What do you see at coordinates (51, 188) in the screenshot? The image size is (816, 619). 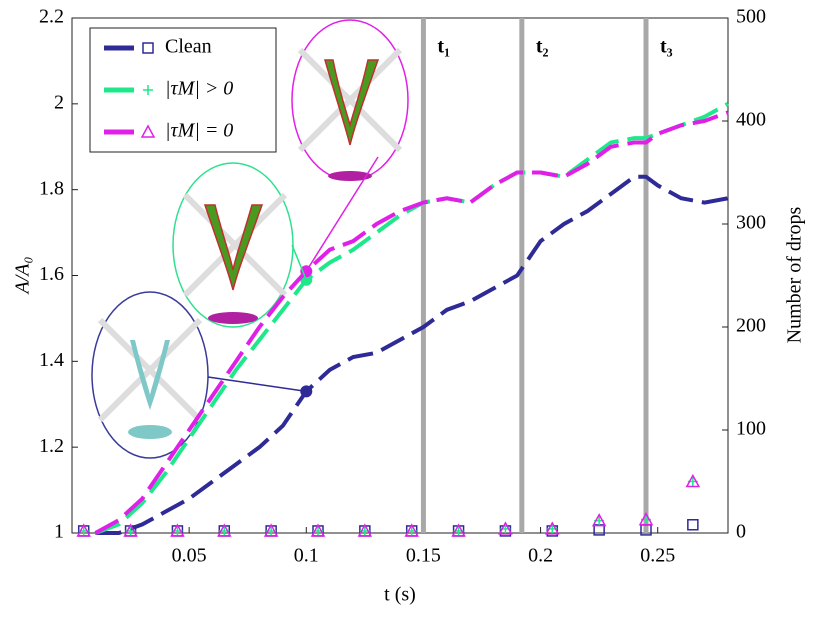 I see `y-tick-label: 1.8` at bounding box center [51, 188].